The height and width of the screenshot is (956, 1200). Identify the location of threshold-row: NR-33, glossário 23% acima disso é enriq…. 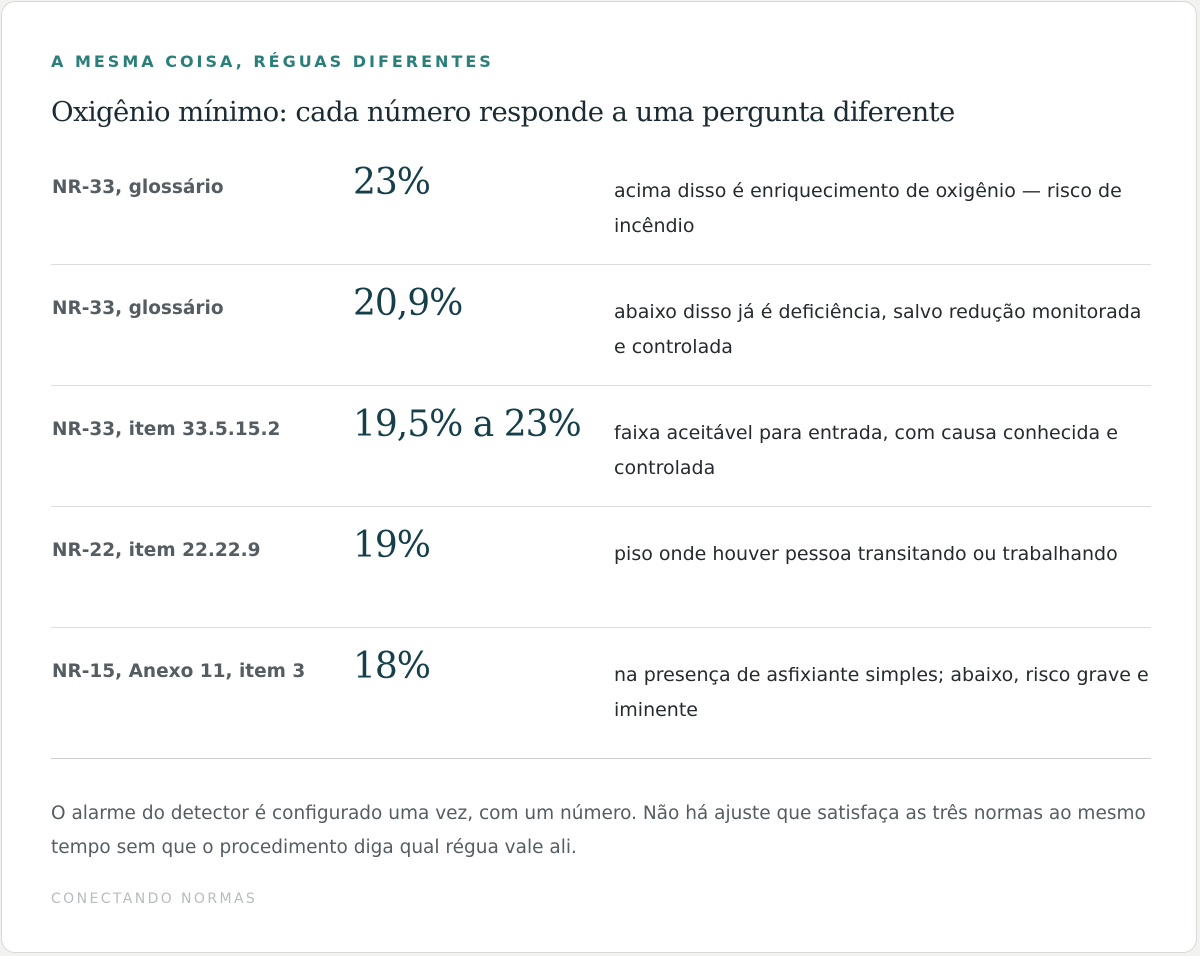
(601, 204).